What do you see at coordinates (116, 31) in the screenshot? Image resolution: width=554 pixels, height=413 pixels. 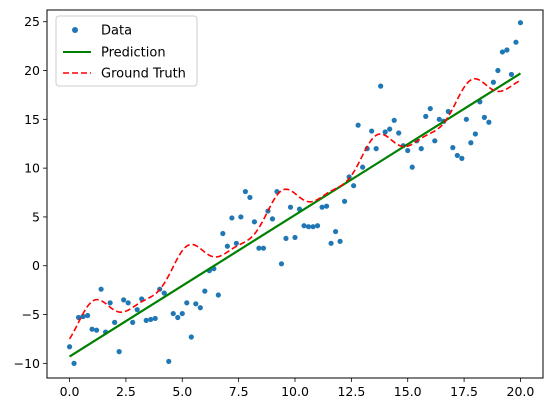 I see `legend-label-data: Data` at bounding box center [116, 31].